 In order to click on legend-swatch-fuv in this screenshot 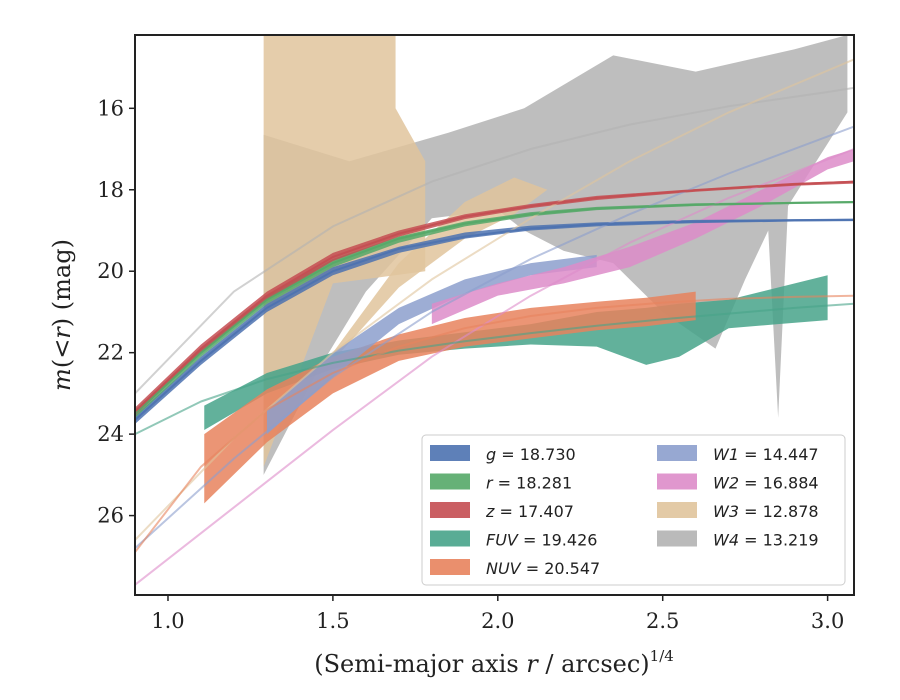, I will do `click(450, 538)`.